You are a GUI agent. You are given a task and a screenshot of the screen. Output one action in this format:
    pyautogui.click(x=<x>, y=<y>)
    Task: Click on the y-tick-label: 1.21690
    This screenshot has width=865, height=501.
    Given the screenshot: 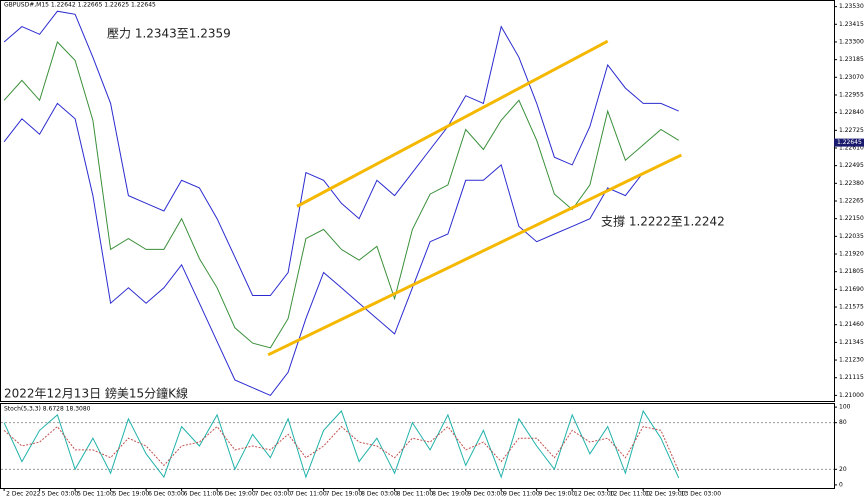 What is the action you would take?
    pyautogui.click(x=851, y=289)
    